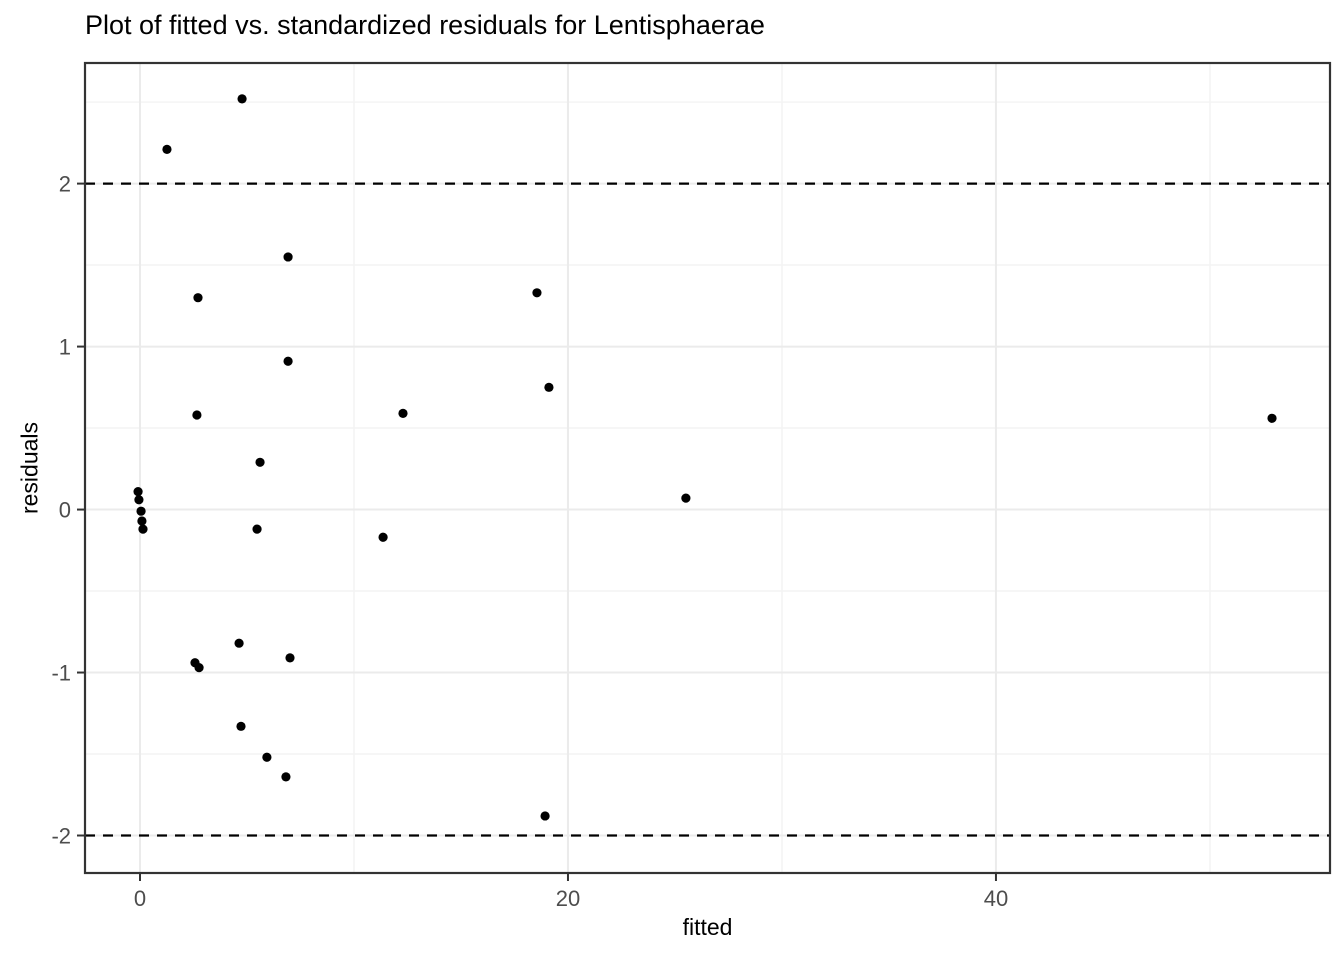  What do you see at coordinates (29, 468) in the screenshot?
I see `y-axis-title: residuals` at bounding box center [29, 468].